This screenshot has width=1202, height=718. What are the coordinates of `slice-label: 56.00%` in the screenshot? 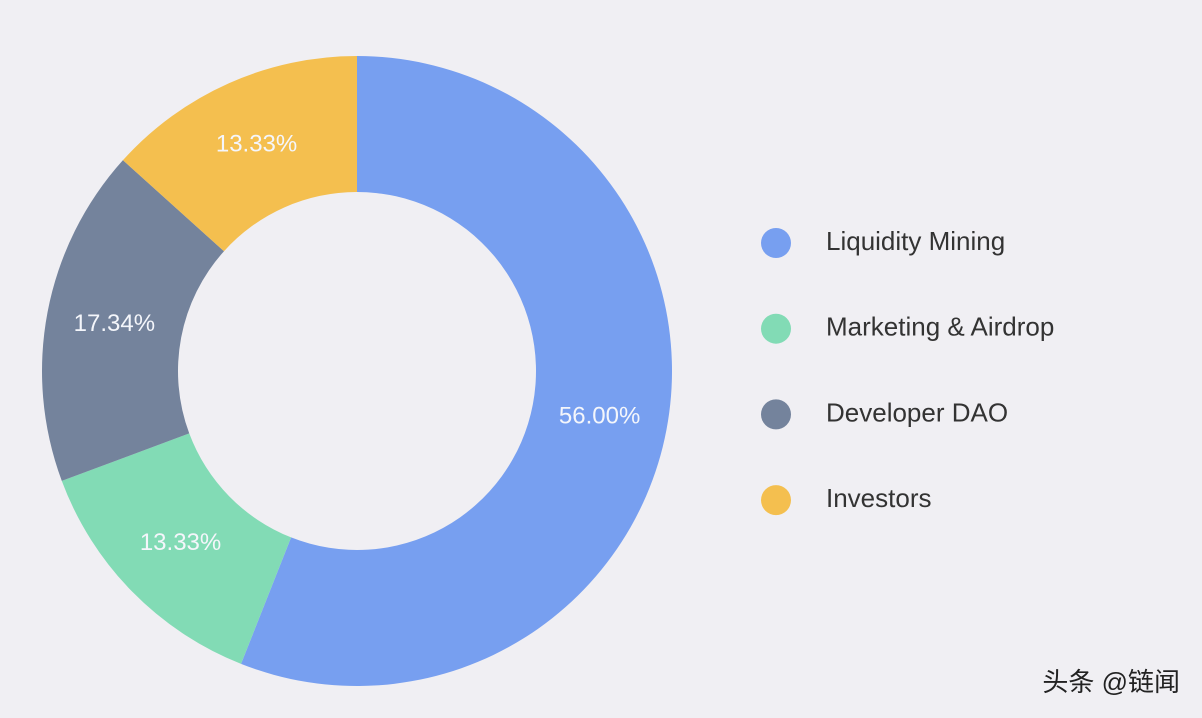 It's located at (599, 416).